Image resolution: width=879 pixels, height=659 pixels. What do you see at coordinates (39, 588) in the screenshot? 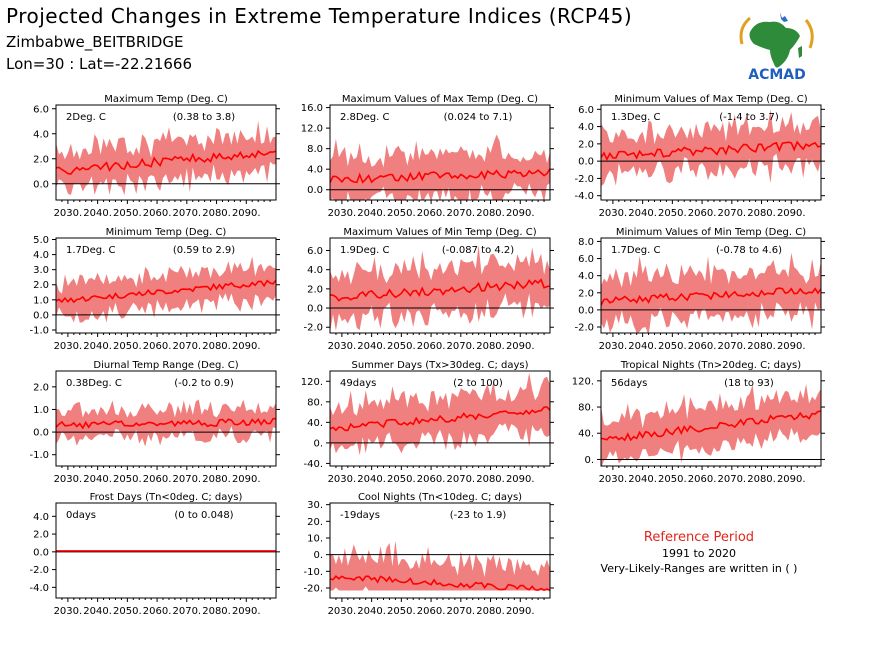
I see `y-tick-label: -4.0` at bounding box center [39, 588].